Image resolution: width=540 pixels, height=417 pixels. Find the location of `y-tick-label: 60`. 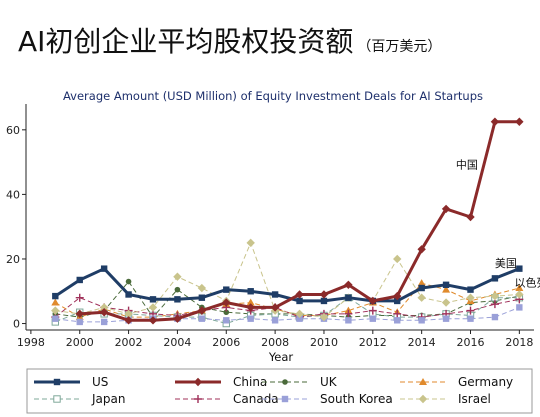

y-tick-label: 60 is located at coordinates (13, 130).